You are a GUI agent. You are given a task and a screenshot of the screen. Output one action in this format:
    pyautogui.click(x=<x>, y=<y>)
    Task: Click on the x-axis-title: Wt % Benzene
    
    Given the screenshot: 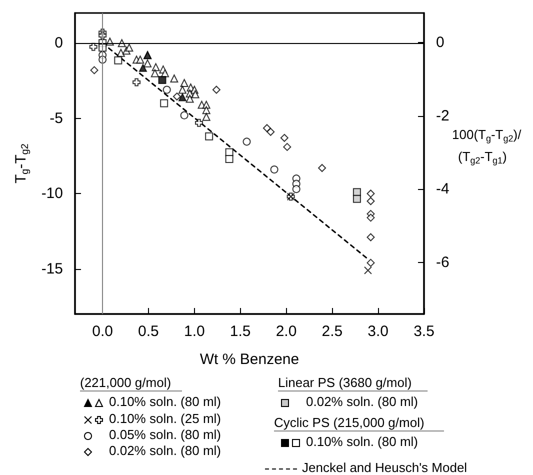 What is the action you would take?
    pyautogui.click(x=250, y=359)
    